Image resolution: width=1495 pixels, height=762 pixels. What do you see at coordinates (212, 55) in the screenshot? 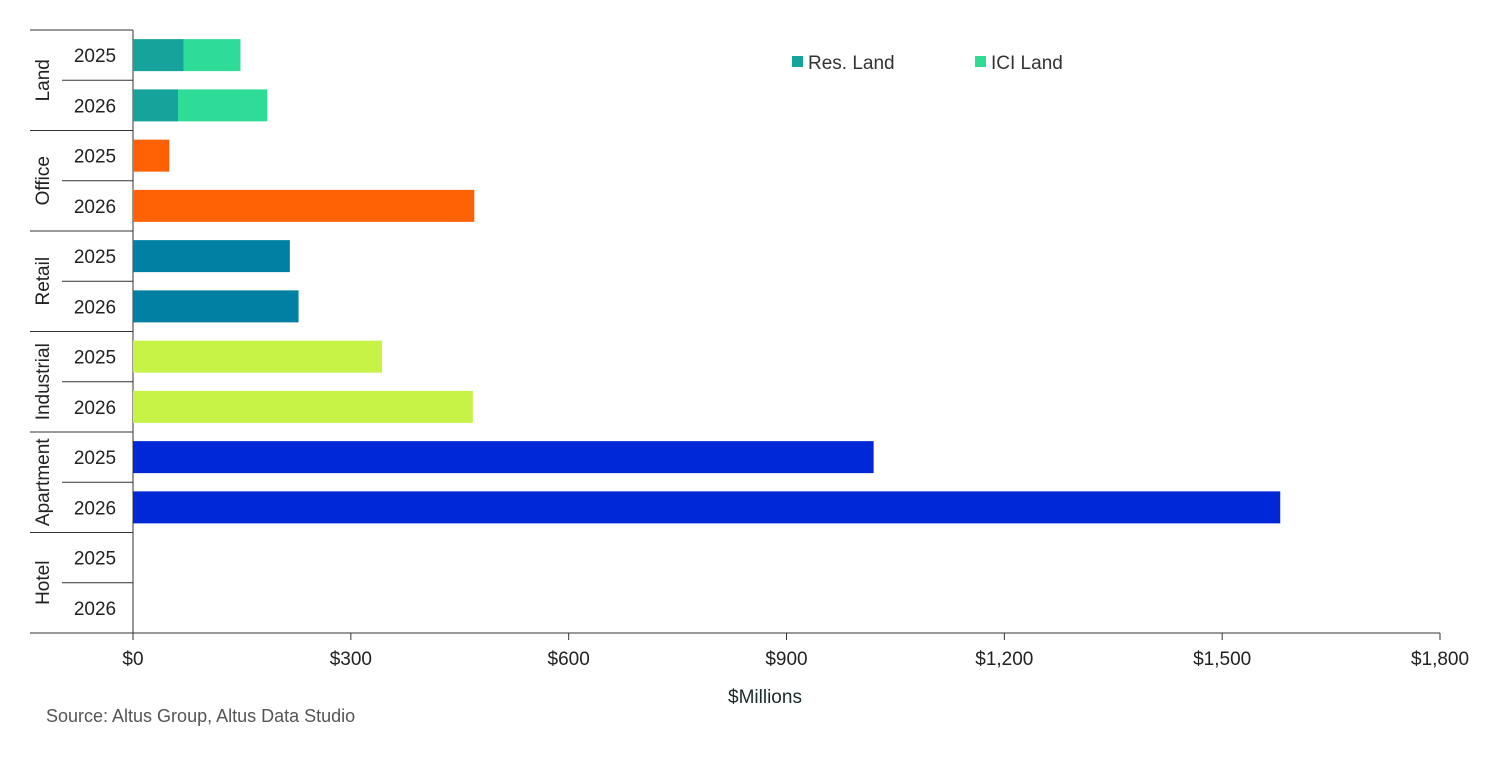
I see `bar-land-2025-ici-land` at bounding box center [212, 55].